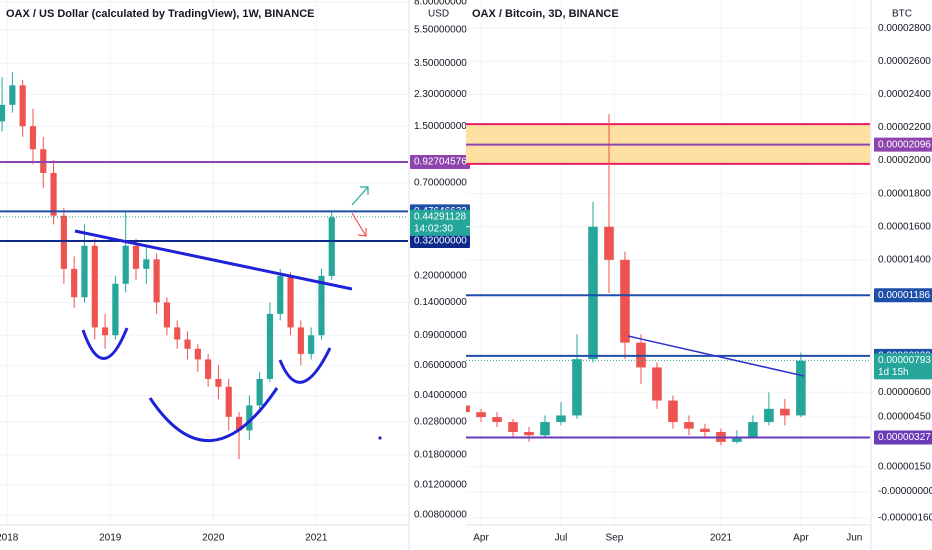 Image resolution: width=932 pixels, height=550 pixels. I want to click on y-tick-label: 0.70000000, so click(440, 182).